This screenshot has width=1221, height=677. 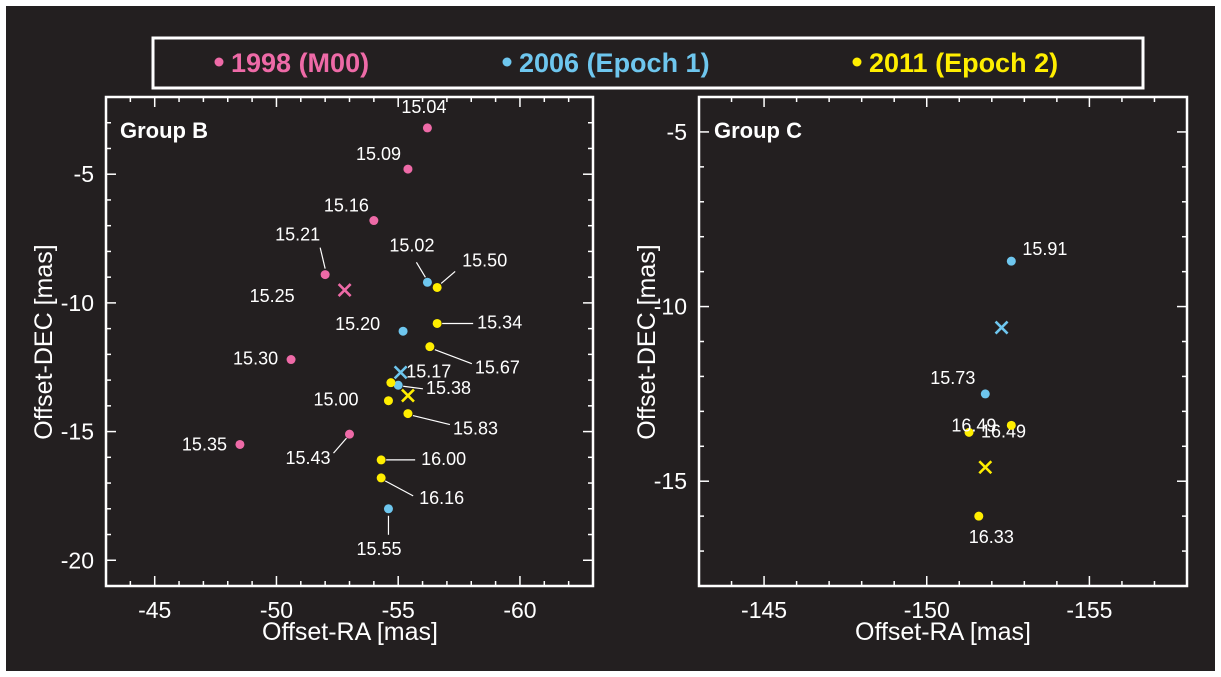 I want to click on x-tick-label: -155, so click(x=1089, y=610).